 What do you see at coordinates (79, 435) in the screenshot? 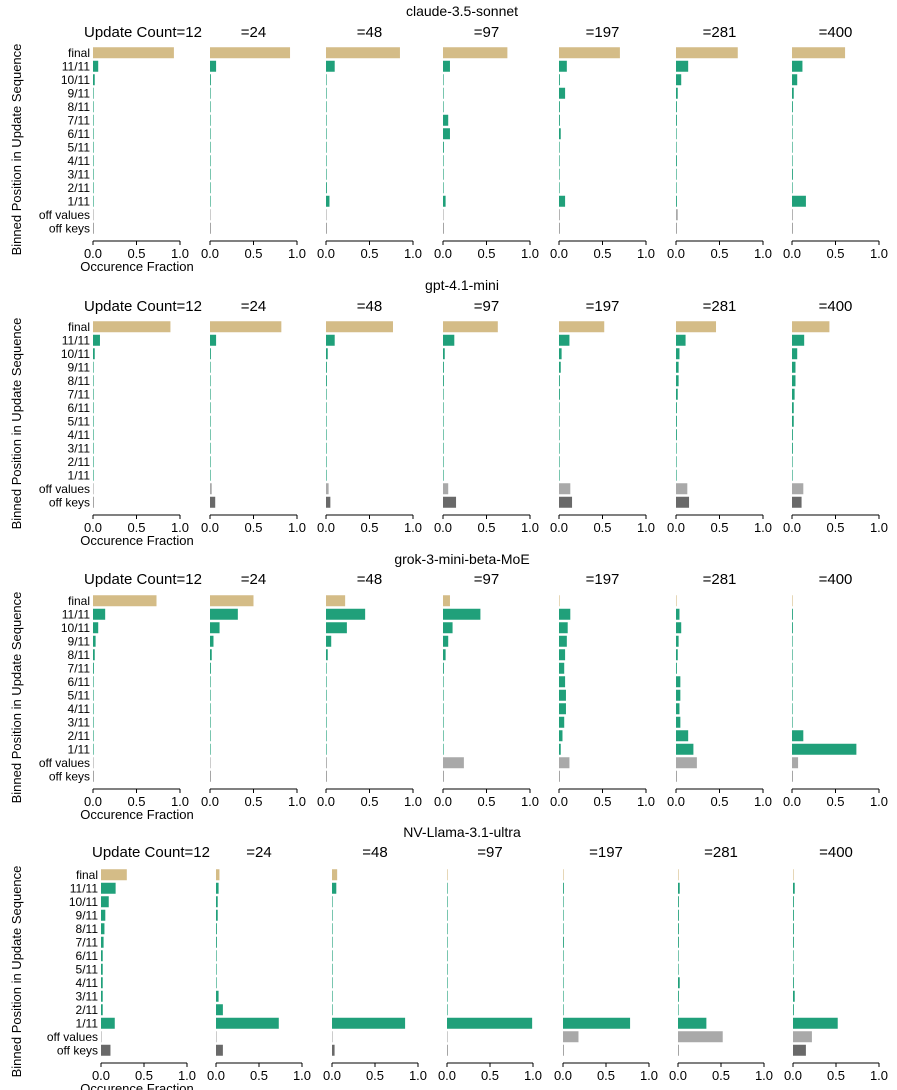
I see `category-label: 4/11` at bounding box center [79, 435].